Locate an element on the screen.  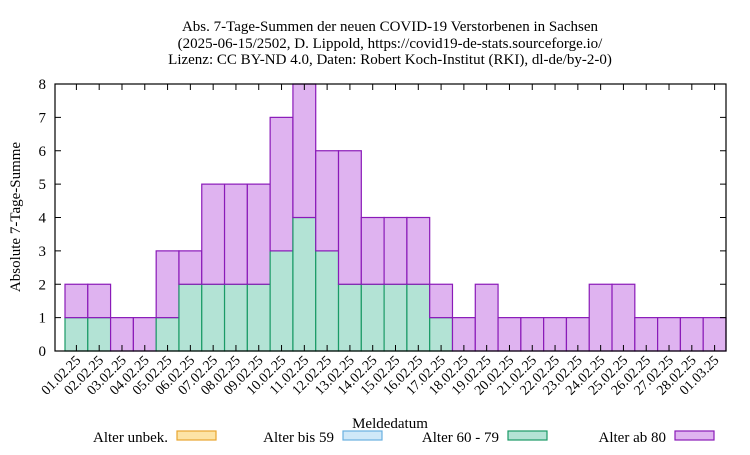
x-axis-label: Meldedatum is located at coordinates (390, 424).